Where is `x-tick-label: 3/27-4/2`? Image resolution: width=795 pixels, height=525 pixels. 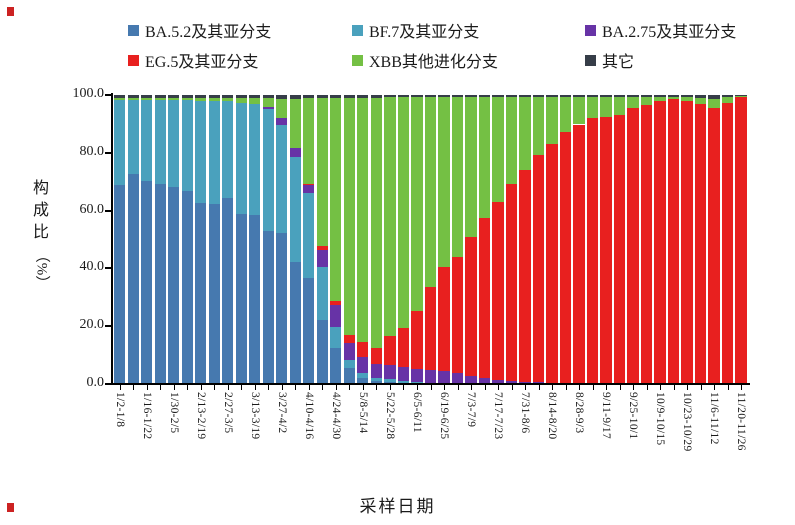
x-tick-label: 3/27-4/2 is located at coordinates (281, 413).